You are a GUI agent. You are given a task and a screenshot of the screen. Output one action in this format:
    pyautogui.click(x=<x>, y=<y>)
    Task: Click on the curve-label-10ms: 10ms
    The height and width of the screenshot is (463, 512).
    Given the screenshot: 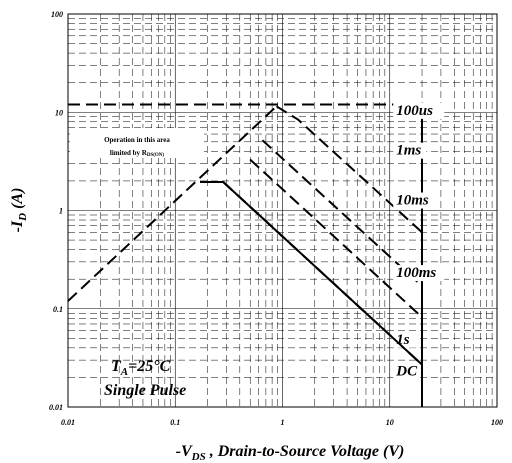 What is the action you would take?
    pyautogui.click(x=412, y=201)
    